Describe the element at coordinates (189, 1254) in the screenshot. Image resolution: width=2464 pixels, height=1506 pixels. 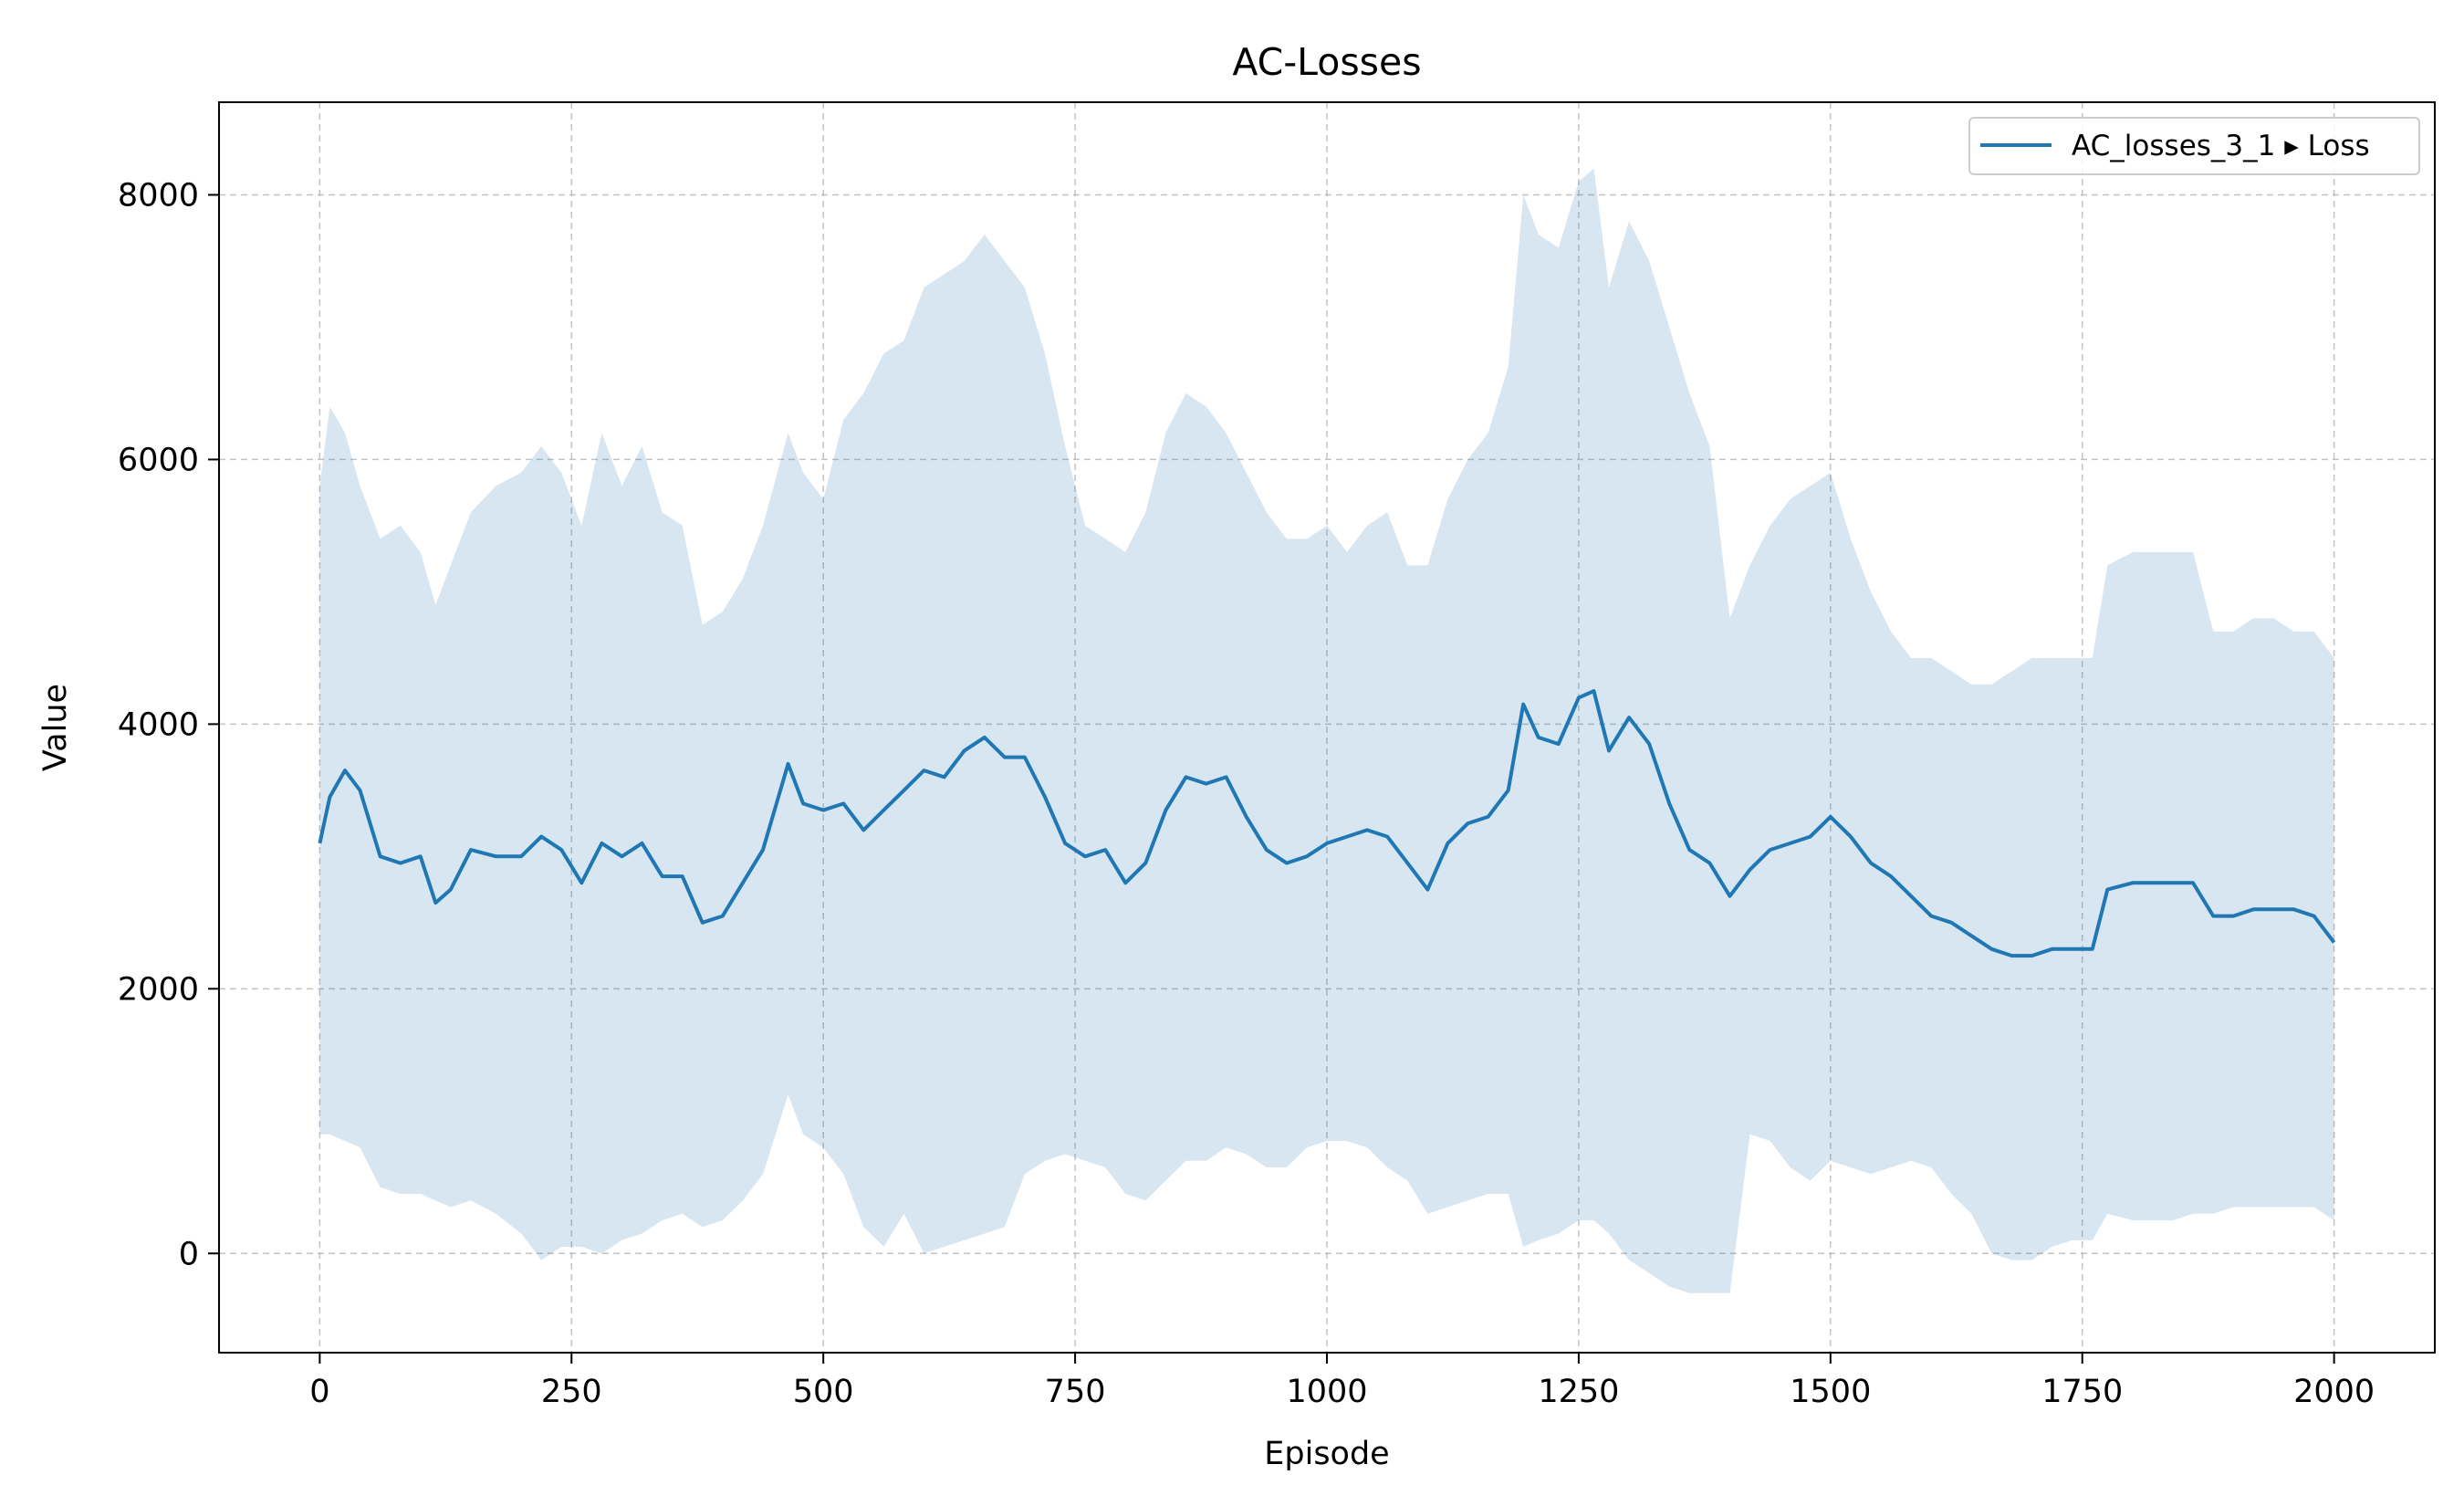
I see `y-tick-label: 0` at that location.